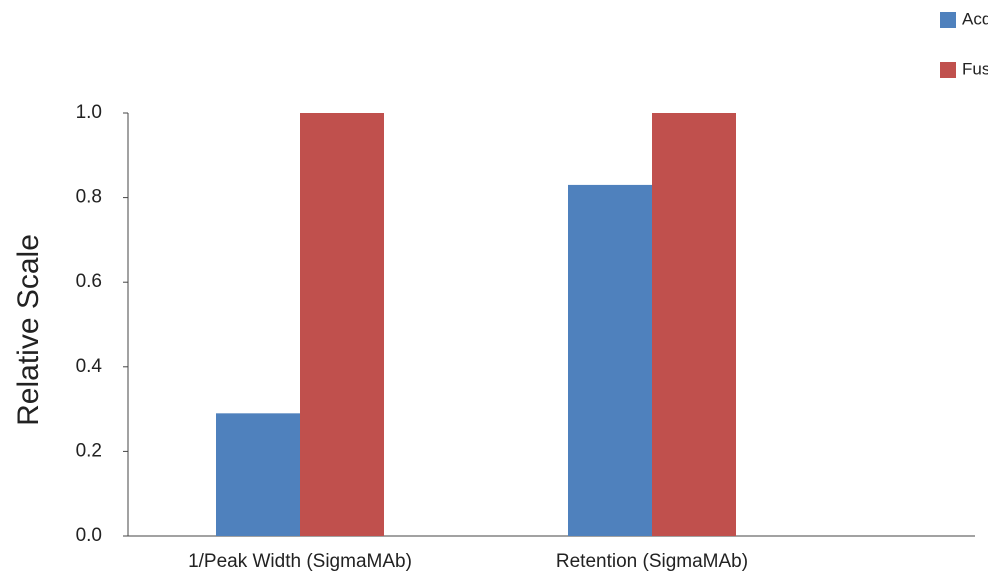 Image resolution: width=988 pixels, height=583 pixels. Describe the element at coordinates (89, 450) in the screenshot. I see `y-tick-label: 0.2` at that location.